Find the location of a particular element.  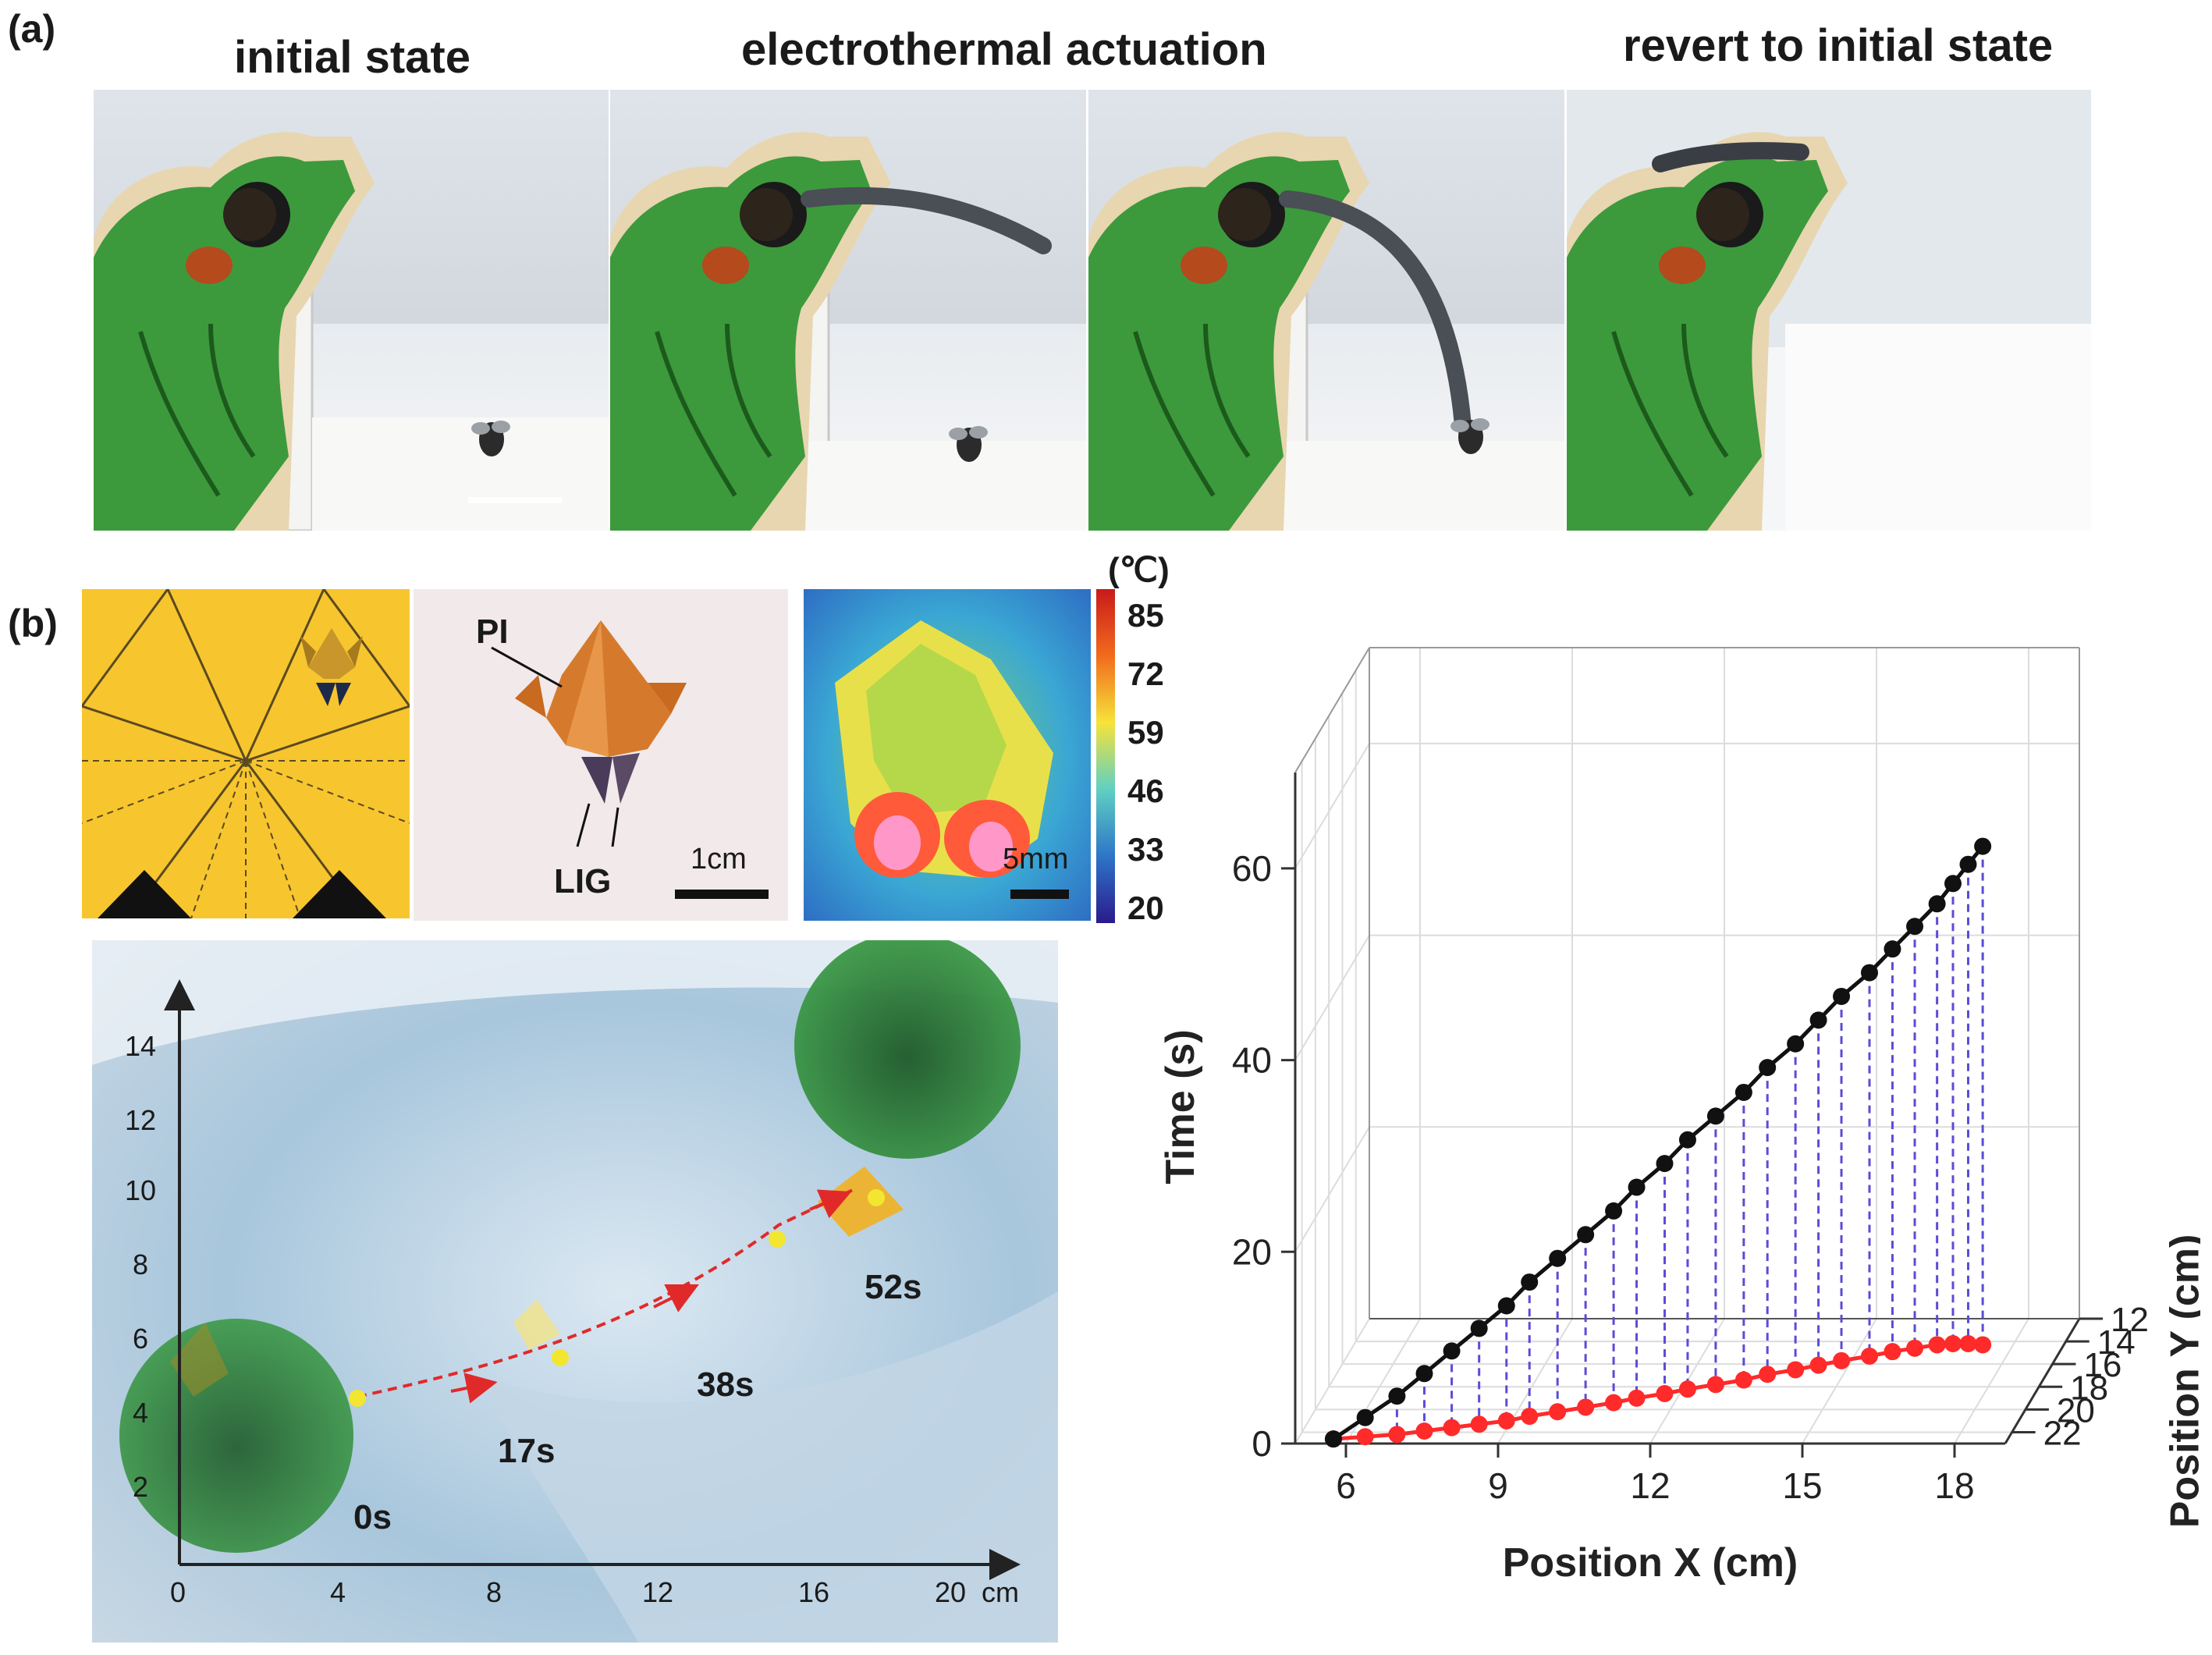

colorbar-tick: 85 is located at coordinates (1145, 615).